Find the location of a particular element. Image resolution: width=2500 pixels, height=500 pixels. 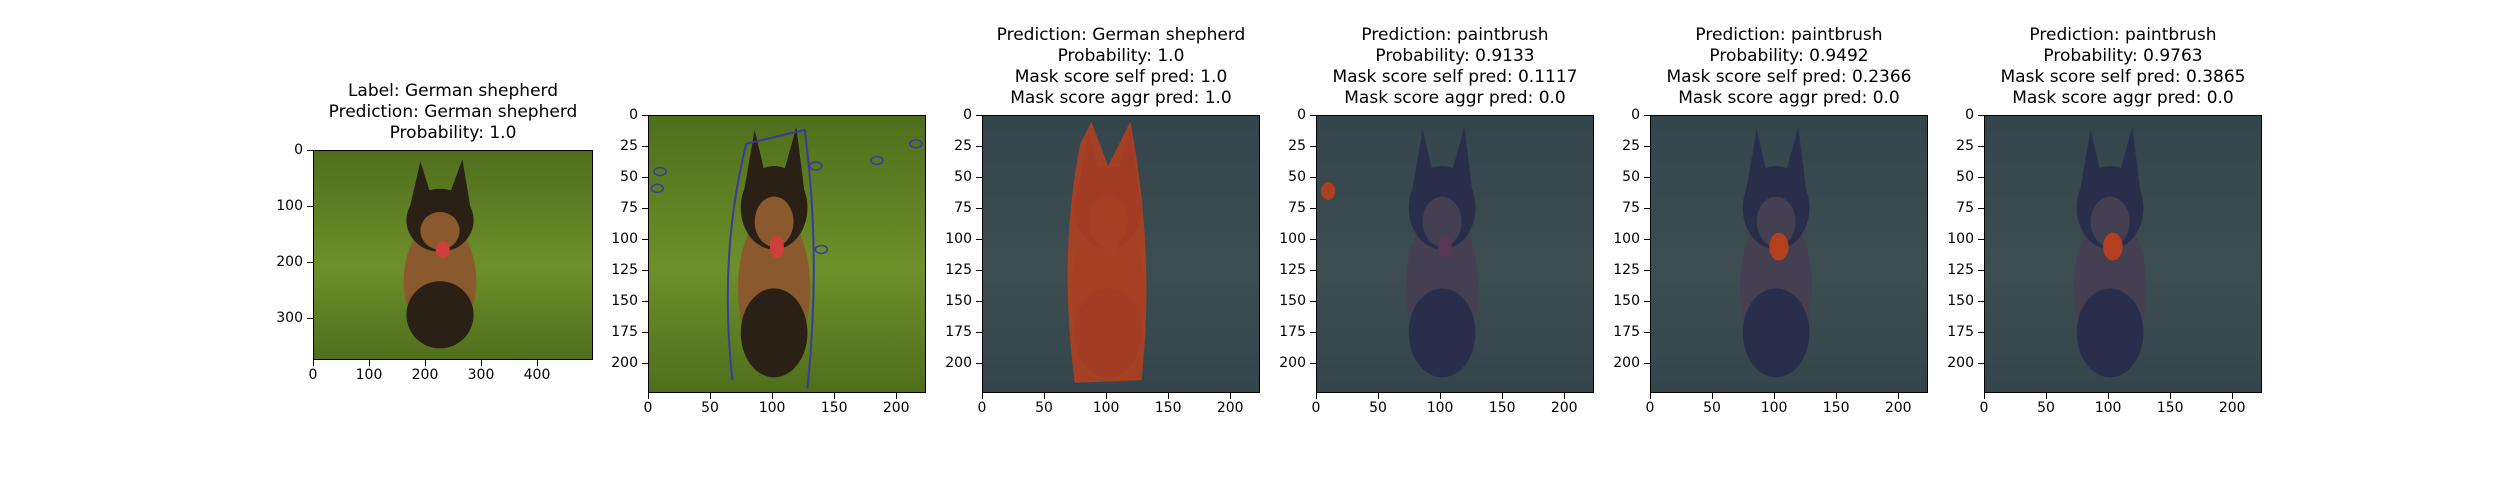

x-tick-label: 400 is located at coordinates (537, 375).